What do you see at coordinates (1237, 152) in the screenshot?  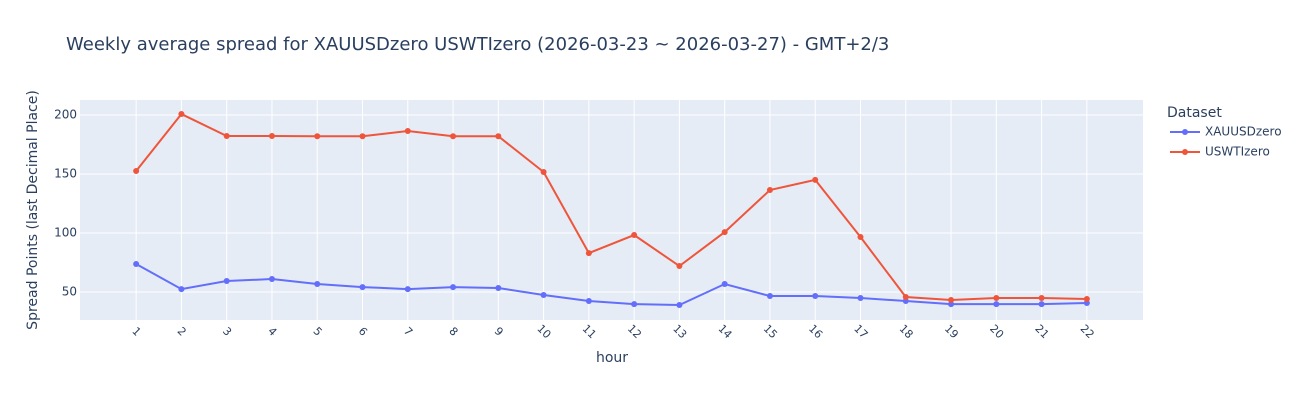 I see `legend-label: USWTIzero` at bounding box center [1237, 152].